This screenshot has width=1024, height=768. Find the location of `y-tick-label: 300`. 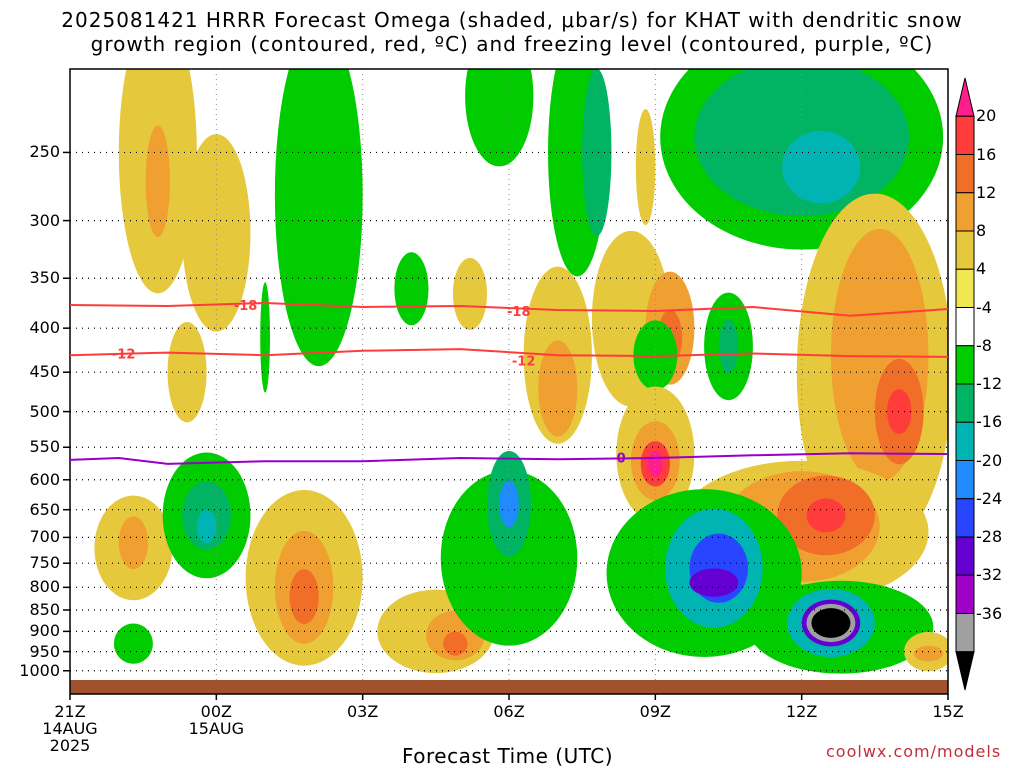

y-tick-label: 300 is located at coordinates (44, 220).